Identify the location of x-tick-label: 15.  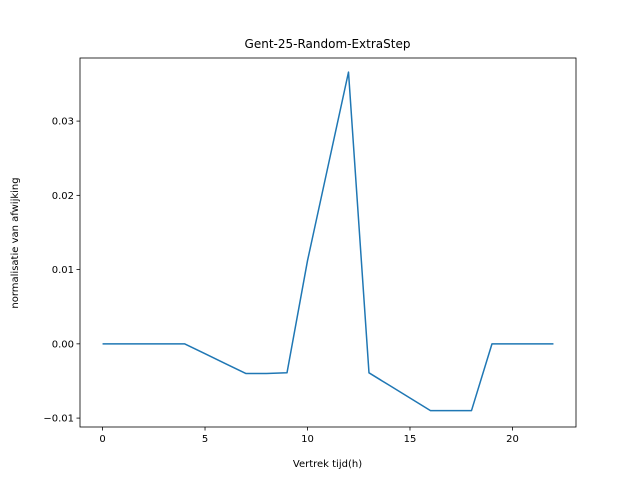
(410, 439).